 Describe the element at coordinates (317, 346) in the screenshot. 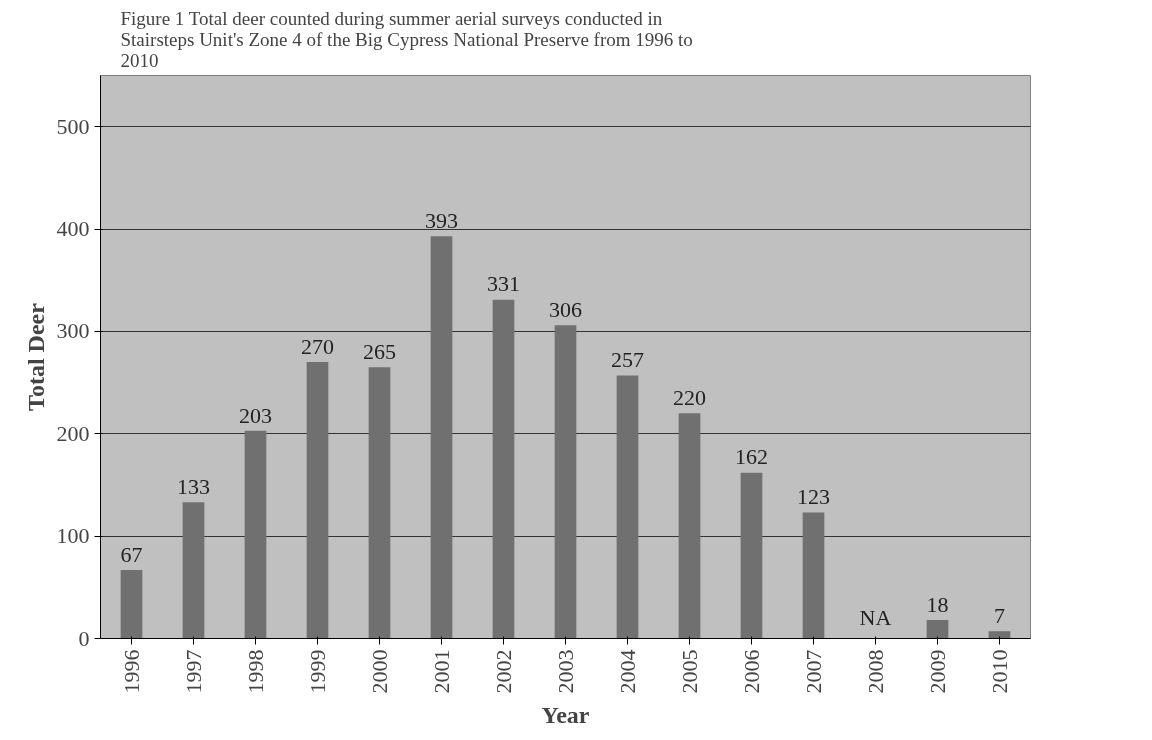

I see `data-label: 270` at that location.